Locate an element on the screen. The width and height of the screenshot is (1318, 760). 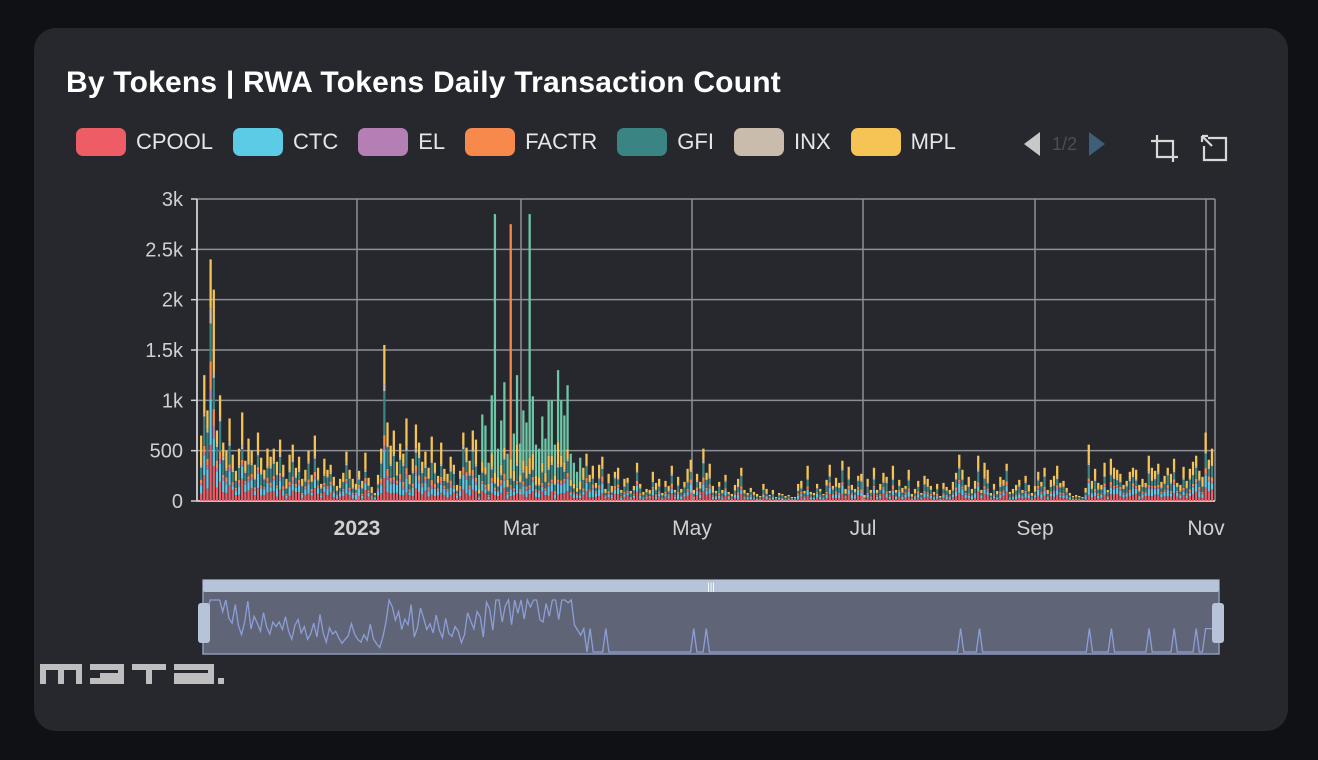
legend-item-inx: INX is located at coordinates (782, 142).